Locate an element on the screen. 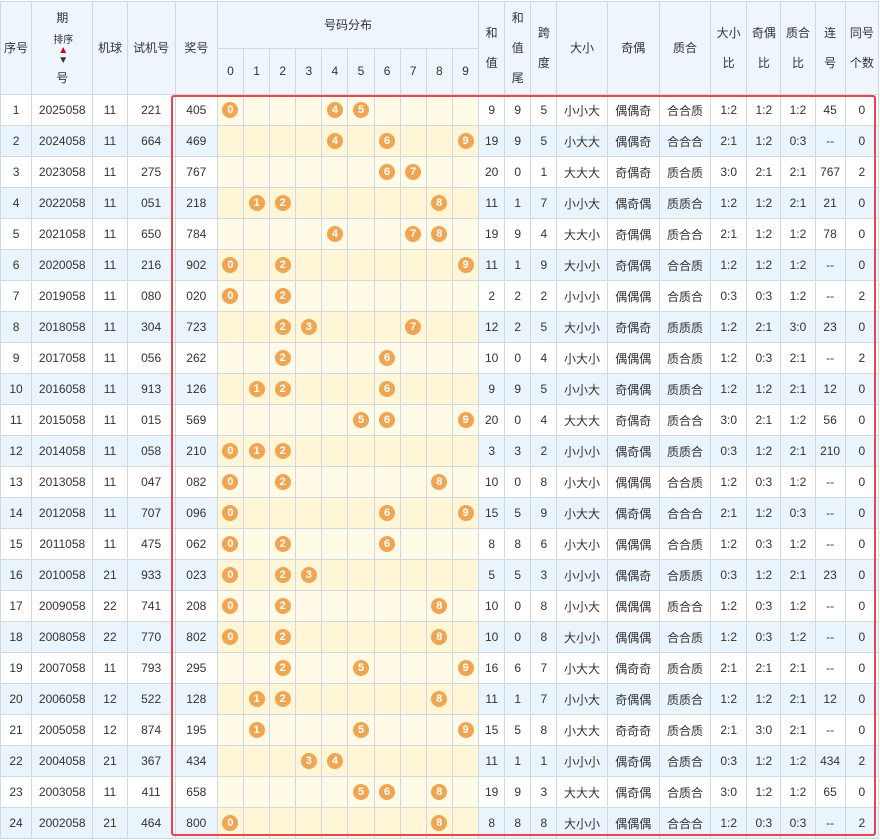 The width and height of the screenshot is (880, 840). cell-period: 2014058 is located at coordinates (62, 451).